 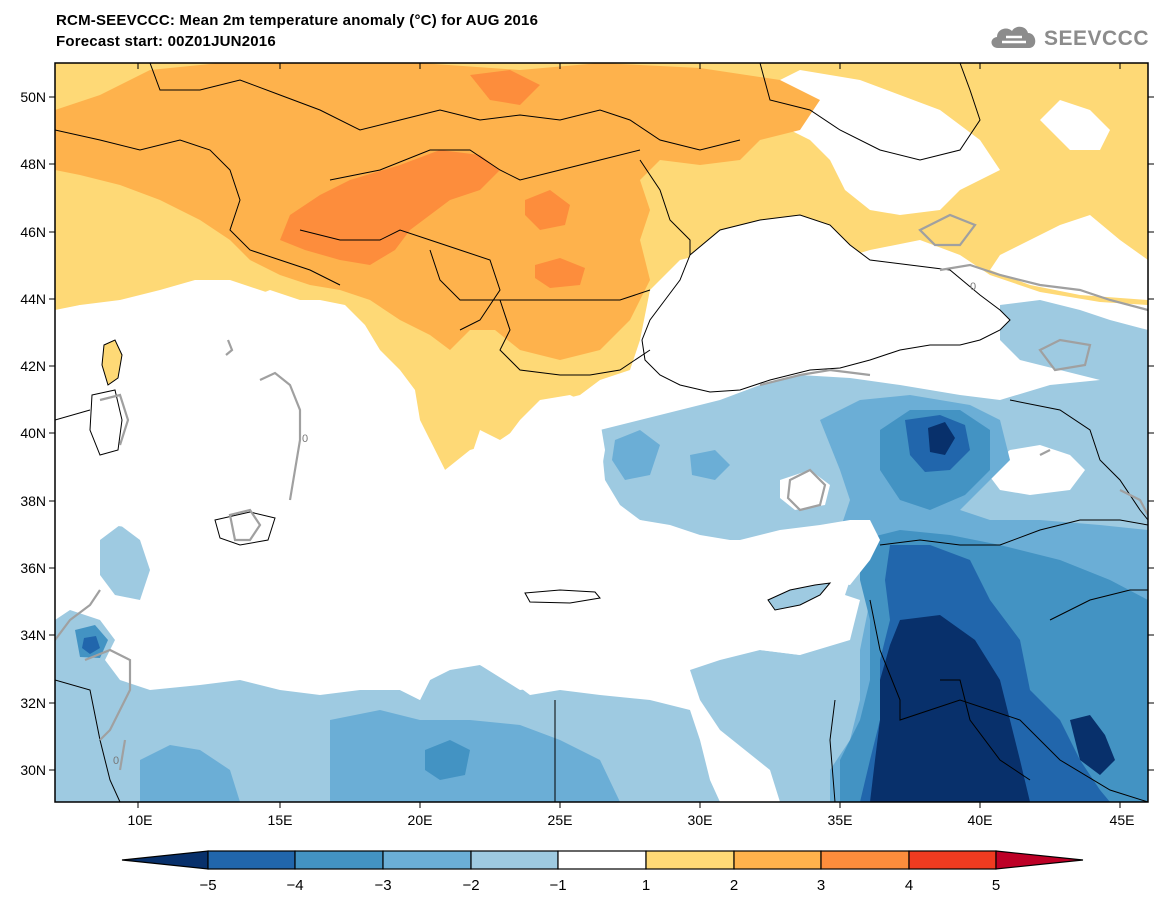 What do you see at coordinates (710, 465) in the screenshot?
I see `anomaly-region-neg2-anatolia-mid` at bounding box center [710, 465].